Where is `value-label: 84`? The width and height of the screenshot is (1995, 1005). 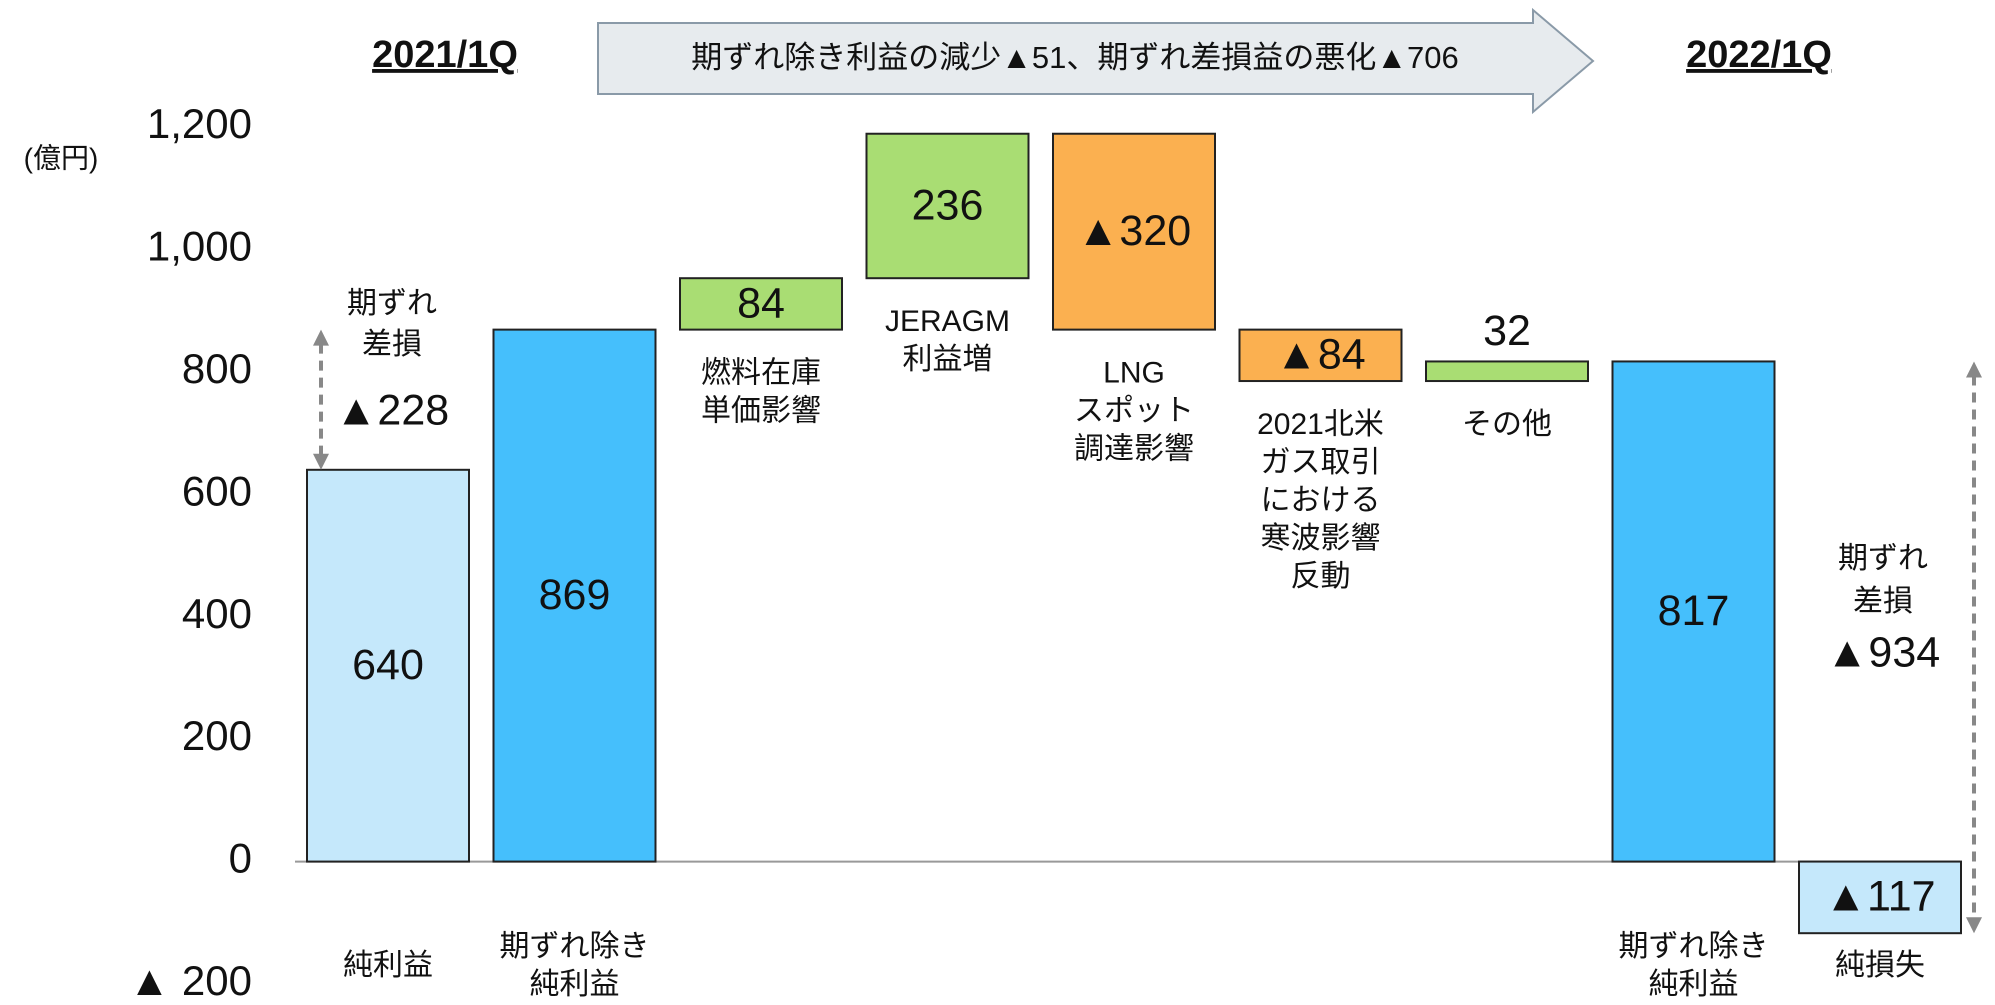
value-label: 84 is located at coordinates (761, 303).